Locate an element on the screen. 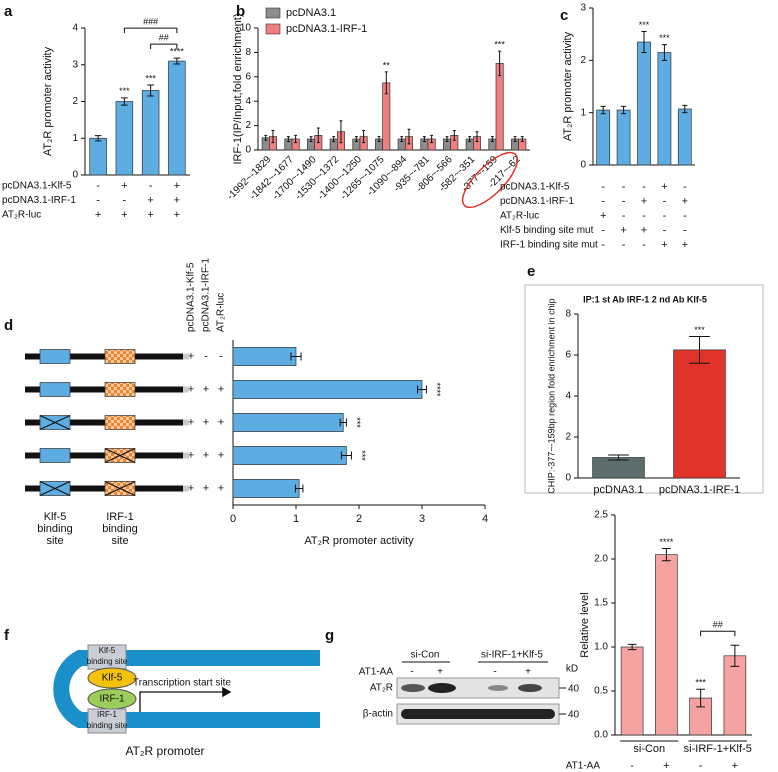 The width and height of the screenshot is (778, 772). bracket-label: ## is located at coordinates (718, 625).